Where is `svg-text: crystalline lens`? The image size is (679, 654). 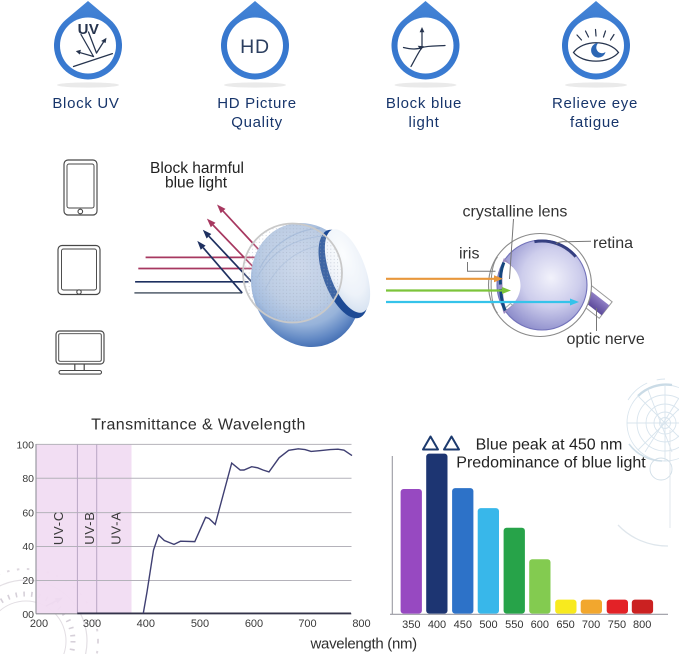
svg-text: crystalline lens is located at coordinates (515, 212).